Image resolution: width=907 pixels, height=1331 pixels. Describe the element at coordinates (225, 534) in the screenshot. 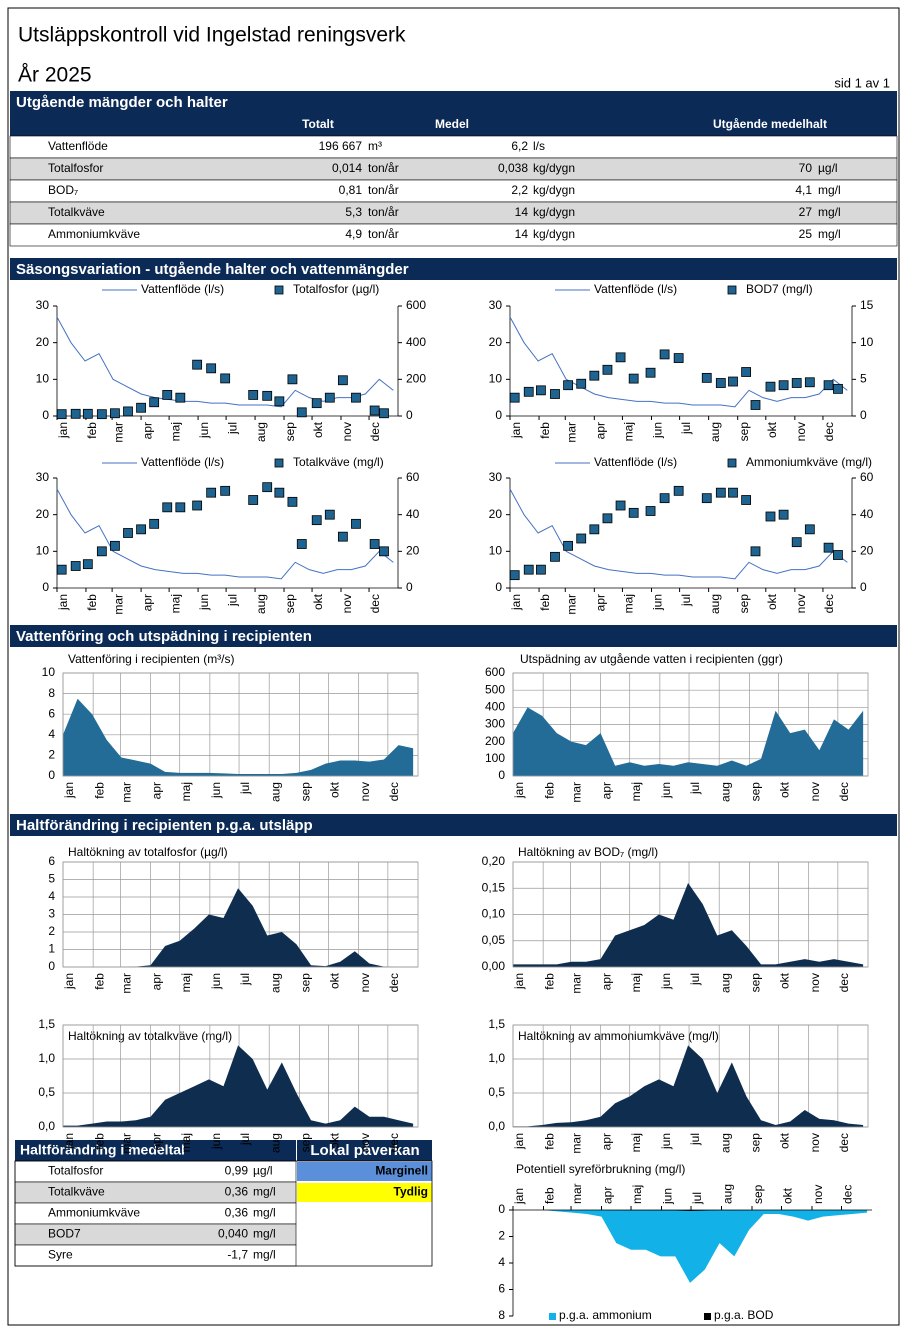

I see `flow-line` at that location.